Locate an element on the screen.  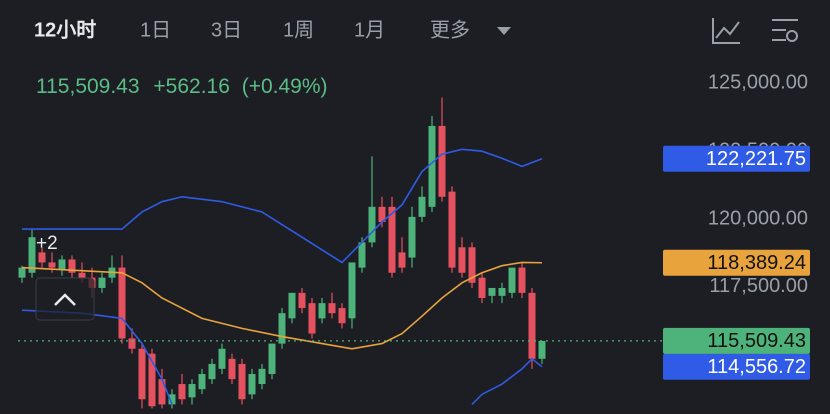
tab: 1周 is located at coordinates (298, 30).